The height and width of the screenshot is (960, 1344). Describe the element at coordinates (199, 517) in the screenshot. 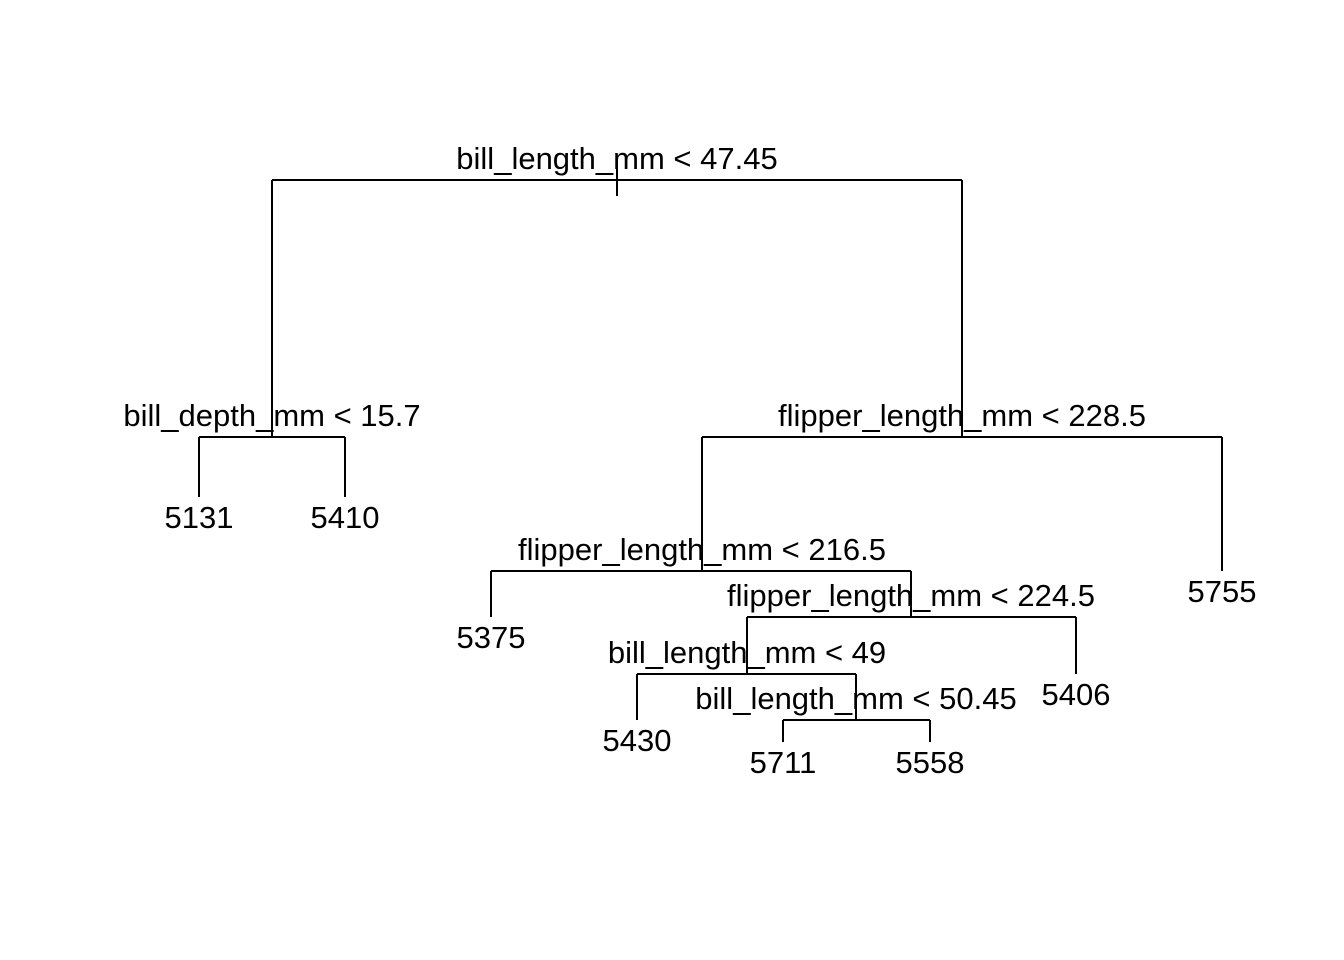

I see `leaf-value-5131: 5131` at that location.